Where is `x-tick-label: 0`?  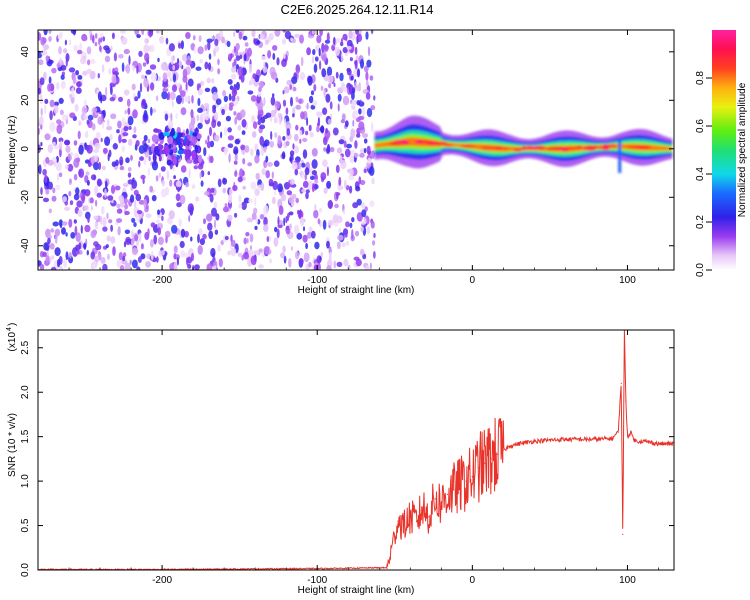
x-tick-label: 0 is located at coordinates (473, 280).